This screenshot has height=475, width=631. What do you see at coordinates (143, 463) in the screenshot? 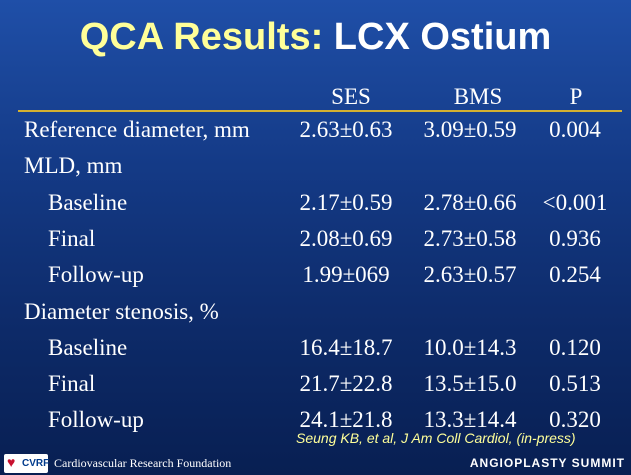
I see `footer-organization: Cardiovascular Research Foundation` at bounding box center [143, 463].